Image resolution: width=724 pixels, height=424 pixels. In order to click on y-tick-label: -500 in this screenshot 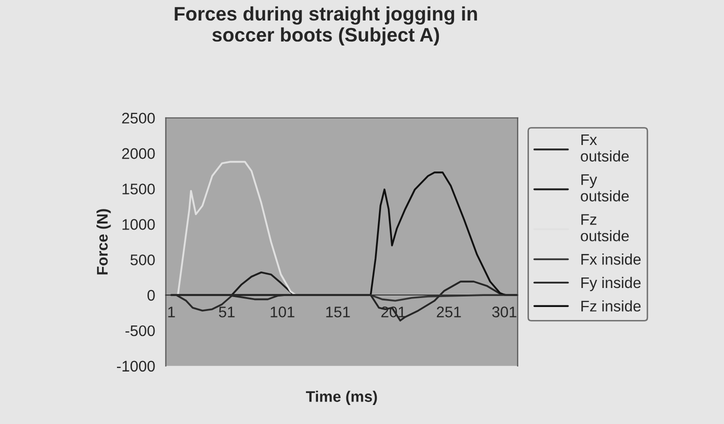, I will do `click(140, 330)`.